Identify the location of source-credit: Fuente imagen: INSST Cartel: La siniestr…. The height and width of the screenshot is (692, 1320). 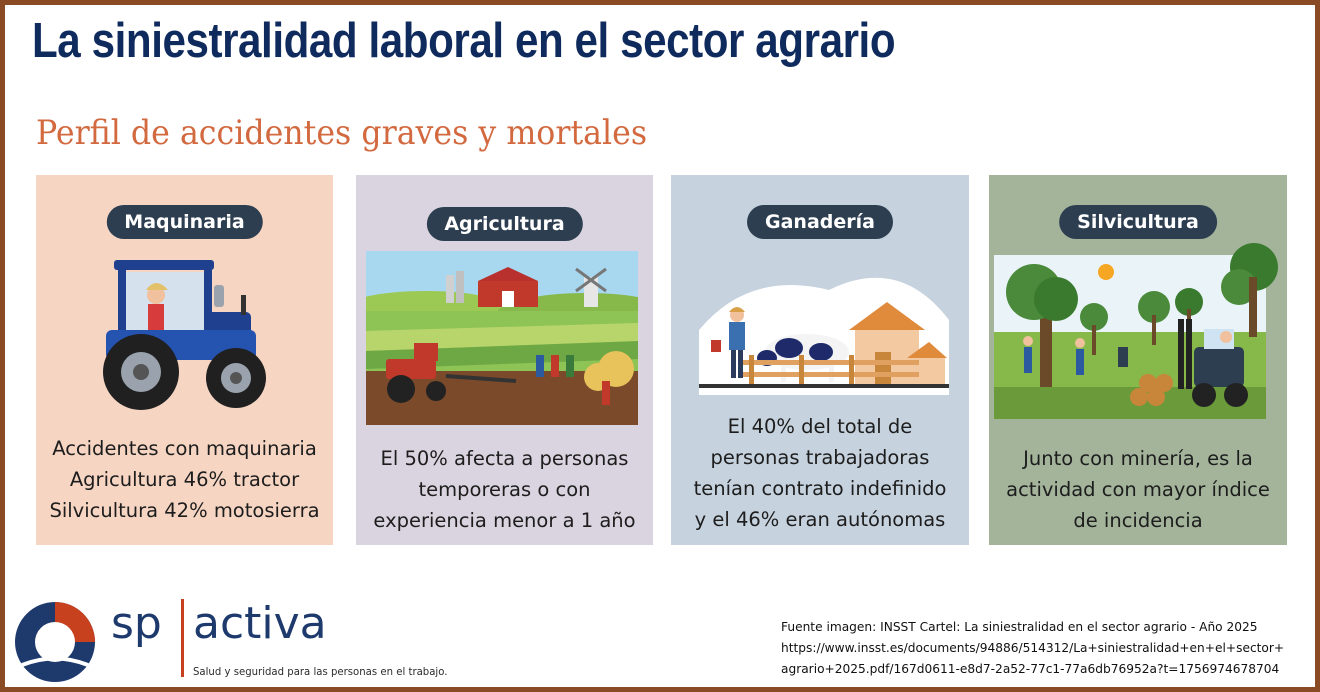
(1032, 648).